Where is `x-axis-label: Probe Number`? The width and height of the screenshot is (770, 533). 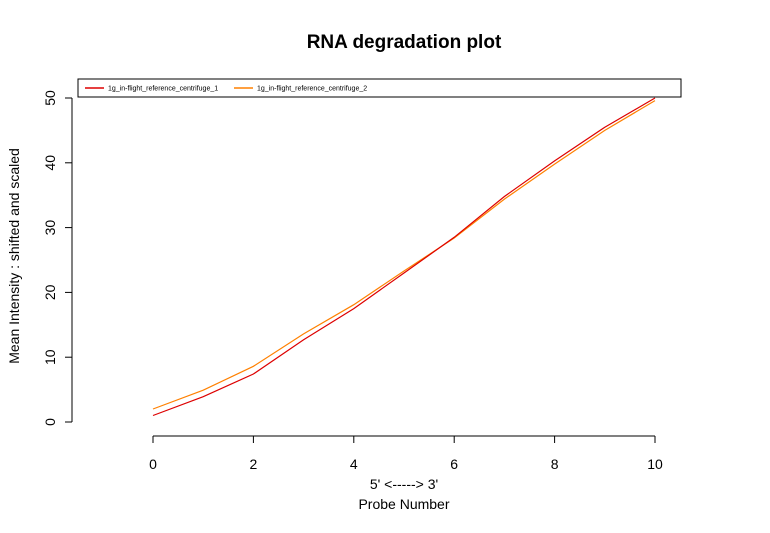 x-axis-label: Probe Number is located at coordinates (403, 504).